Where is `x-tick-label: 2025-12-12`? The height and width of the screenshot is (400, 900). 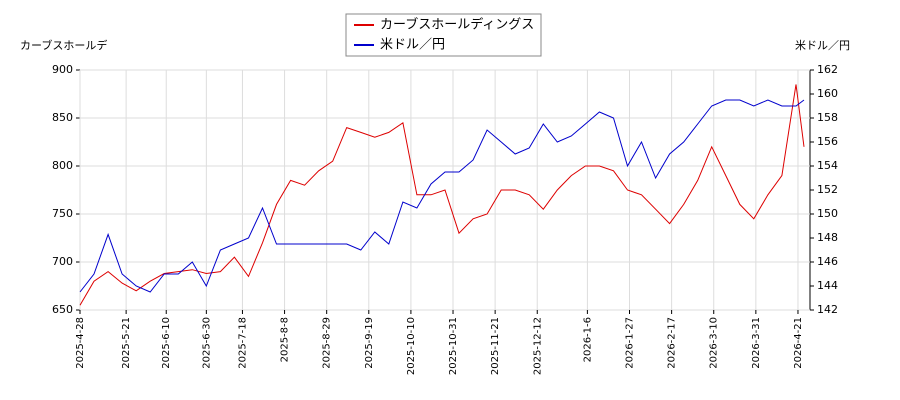 x-tick-label: 2025-12-12 is located at coordinates (537, 346).